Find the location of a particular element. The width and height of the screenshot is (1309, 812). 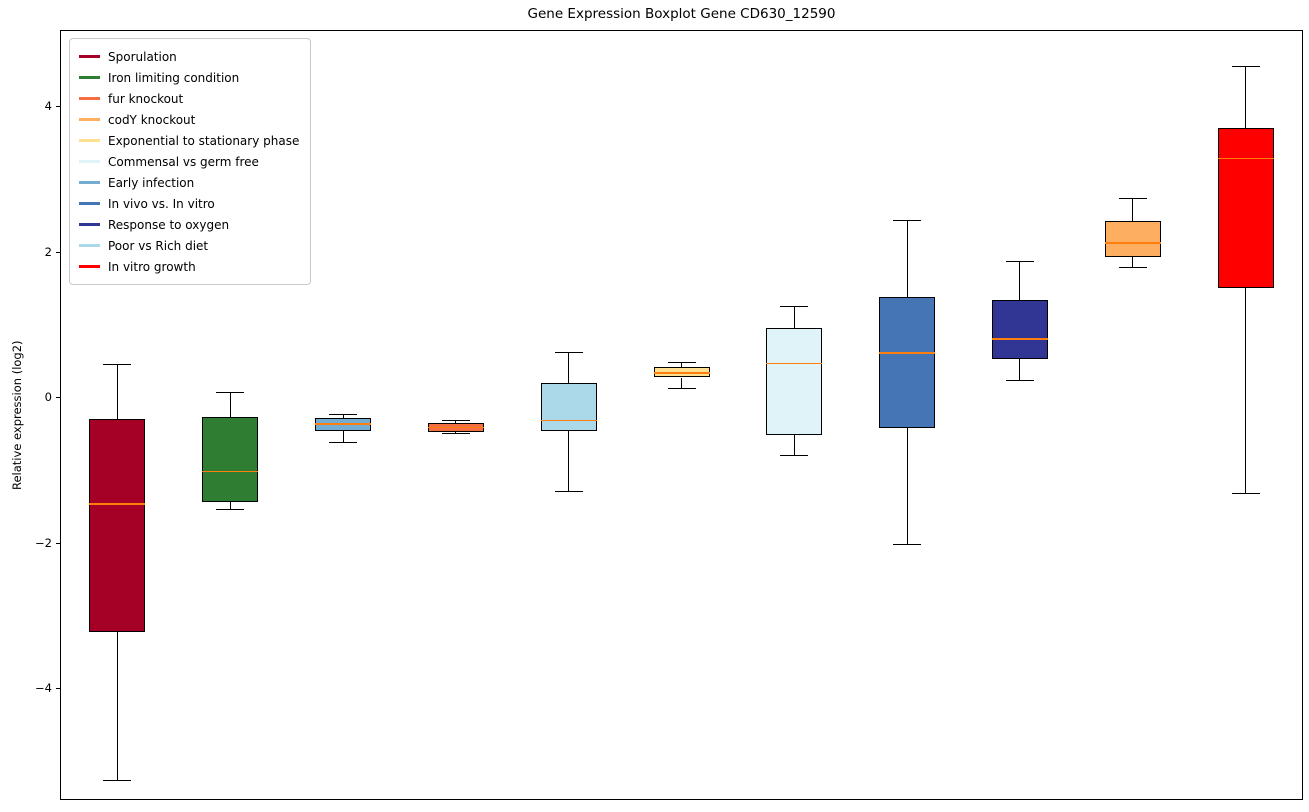

legend-label: Poor vs Rich diet is located at coordinates (158, 245).